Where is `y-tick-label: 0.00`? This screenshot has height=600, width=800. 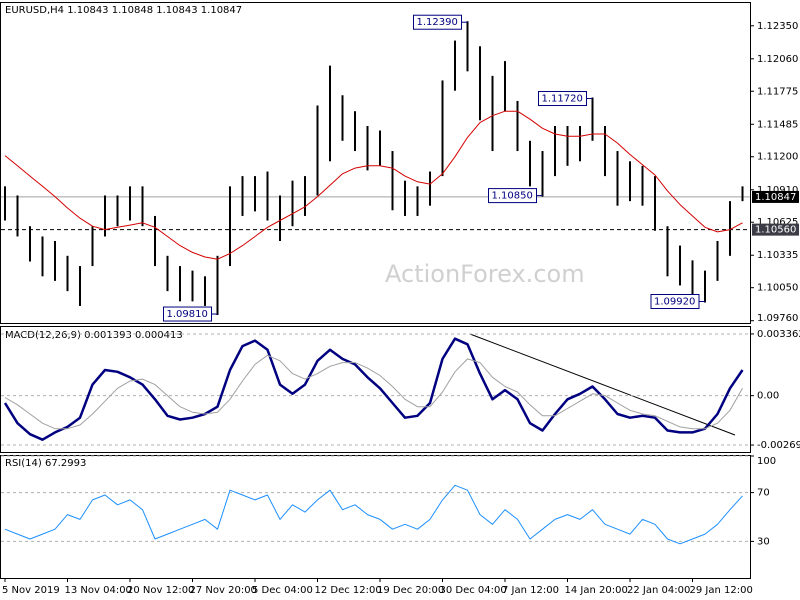 y-tick-label: 0.00 is located at coordinates (768, 396).